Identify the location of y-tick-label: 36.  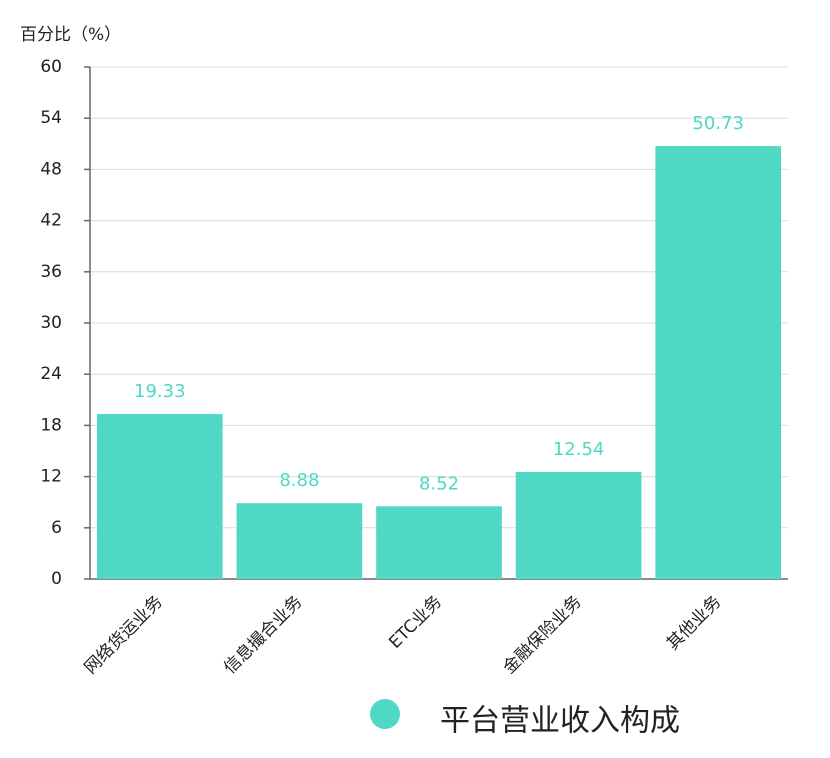
(51, 272).